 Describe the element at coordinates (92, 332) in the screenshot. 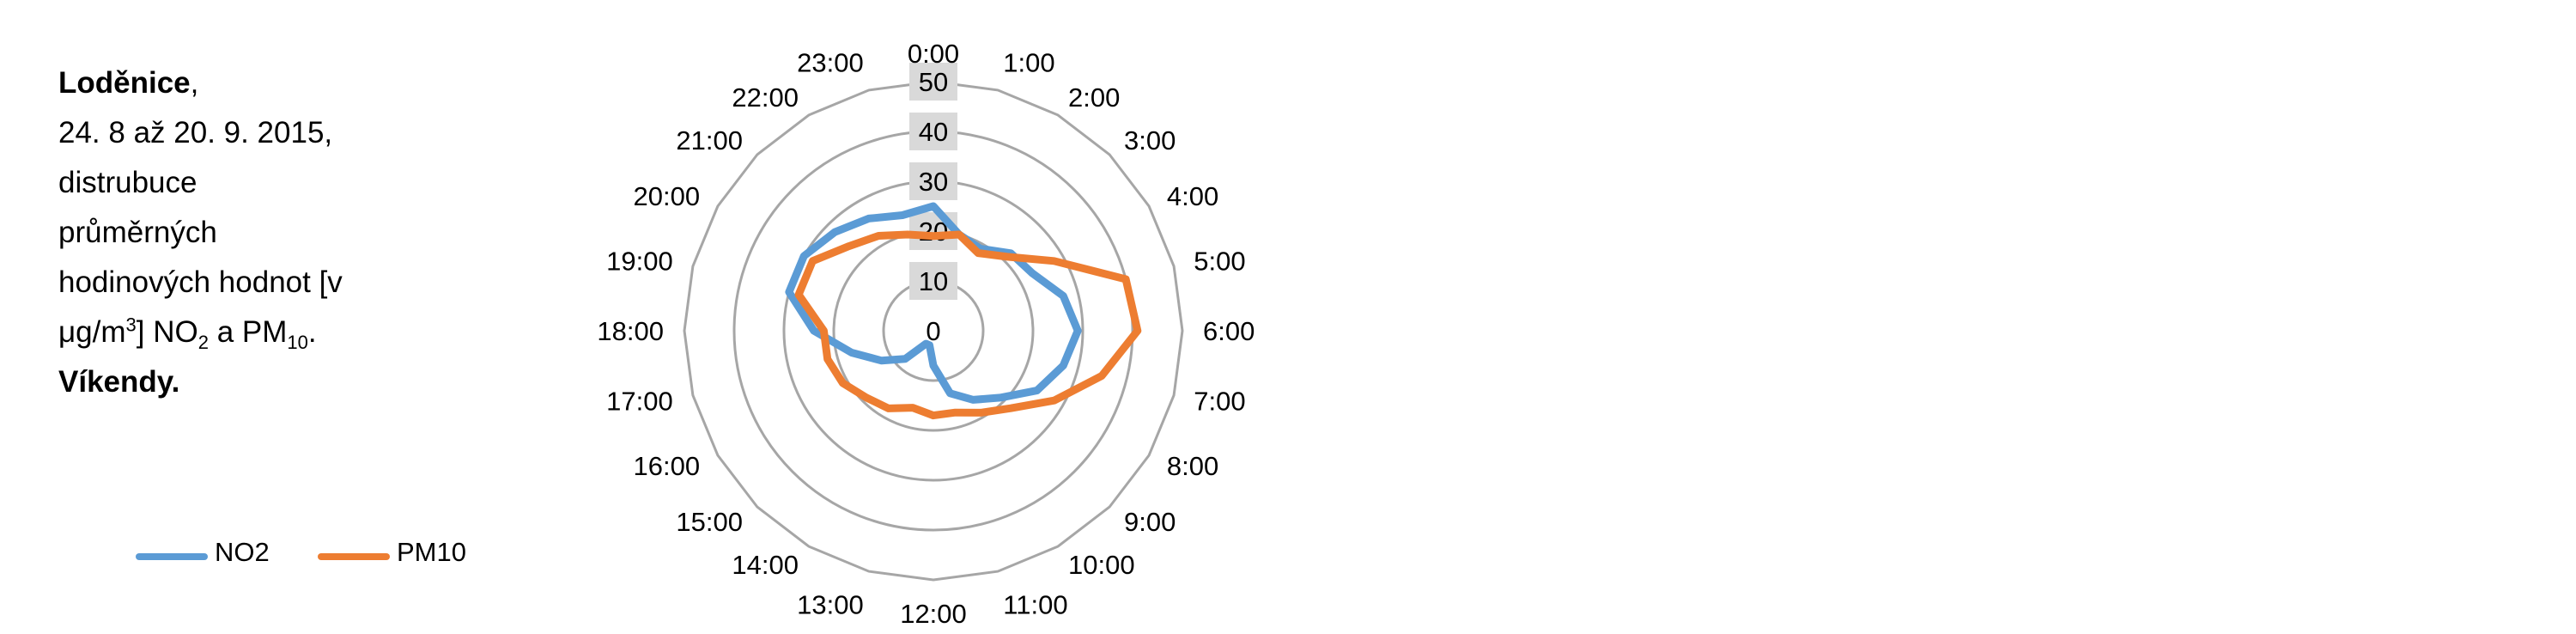

I see `caption-unit: μg/m` at that location.